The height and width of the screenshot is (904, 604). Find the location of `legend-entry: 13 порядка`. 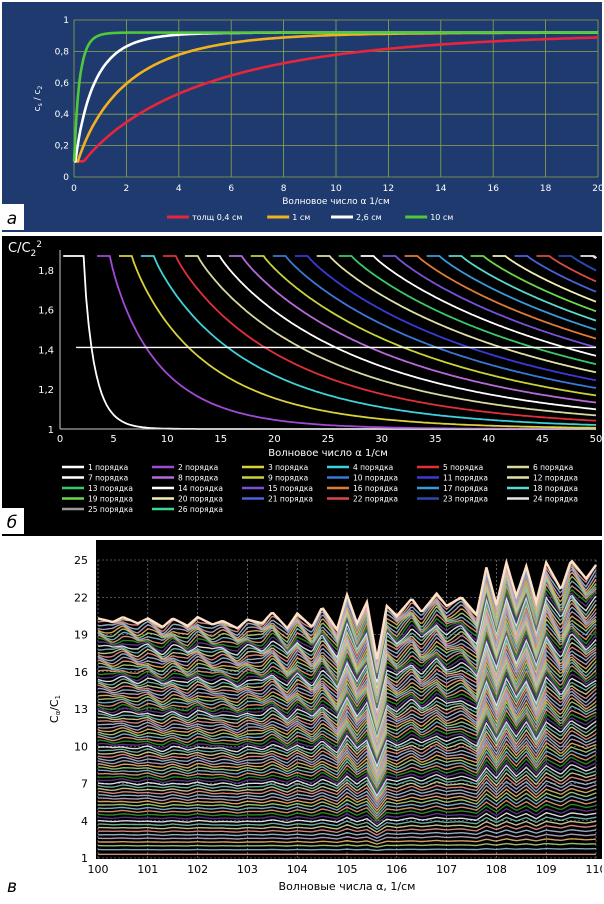

legend-entry: 13 порядка is located at coordinates (110, 488).